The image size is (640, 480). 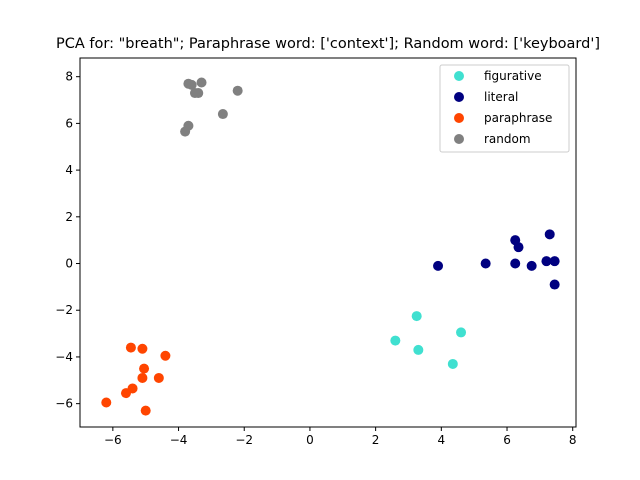 What do you see at coordinates (69, 170) in the screenshot?
I see `y-tick-label: 4` at bounding box center [69, 170].